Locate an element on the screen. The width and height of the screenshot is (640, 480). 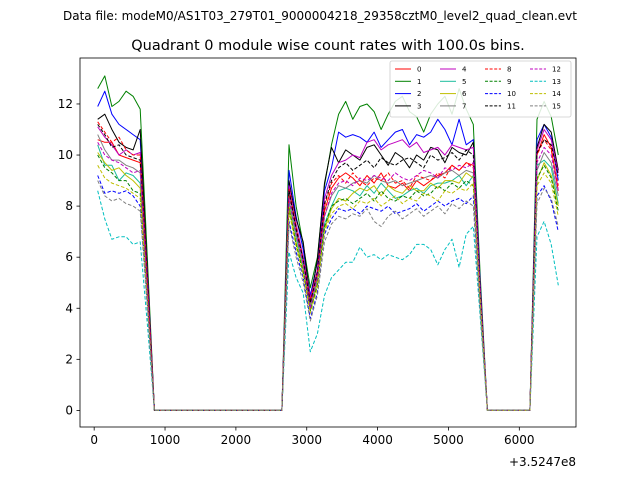
y-axis: 0 2 4 6 8 10 12 is located at coordinates (69, 257).